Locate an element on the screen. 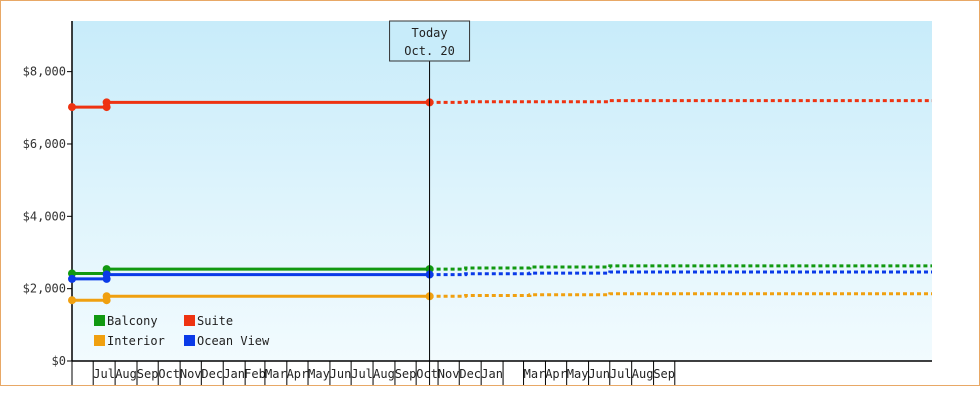 The image size is (980, 401). legend: Balcony Suite Interior Ocean View is located at coordinates (182, 331).